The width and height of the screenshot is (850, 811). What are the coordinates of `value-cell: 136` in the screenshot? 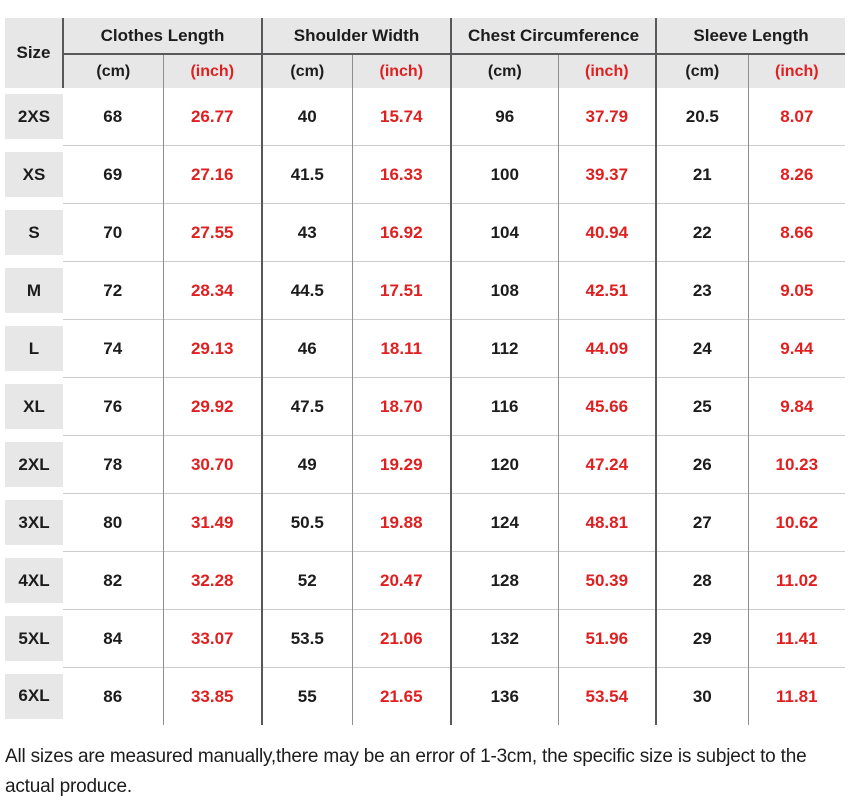 It's located at (504, 696).